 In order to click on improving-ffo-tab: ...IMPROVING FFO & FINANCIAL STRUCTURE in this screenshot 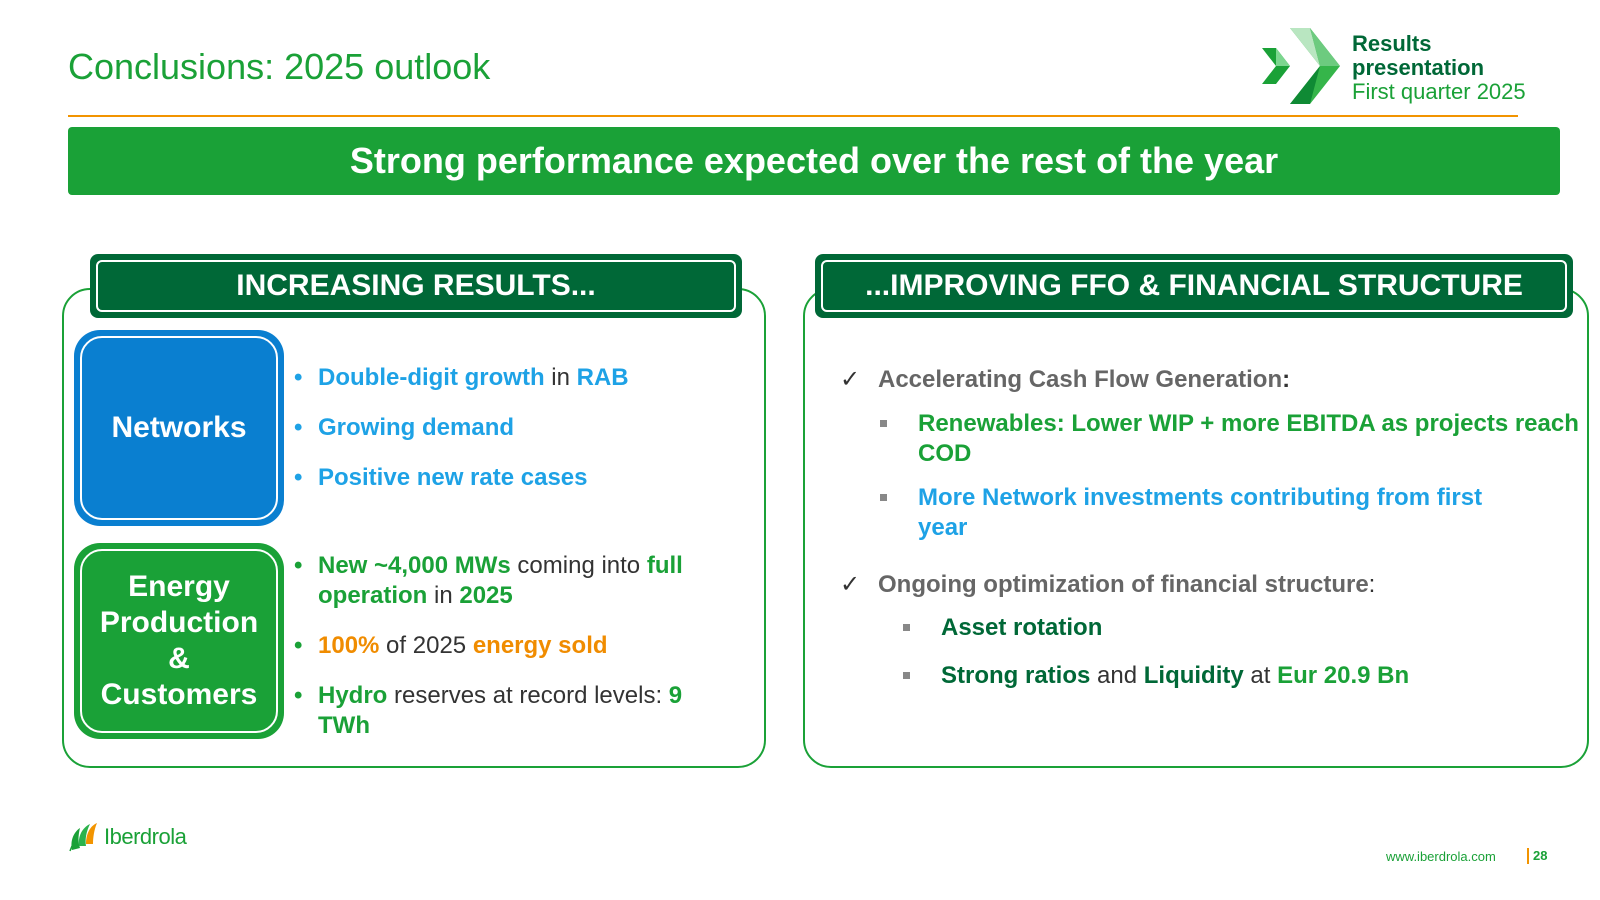, I will do `click(1194, 286)`.